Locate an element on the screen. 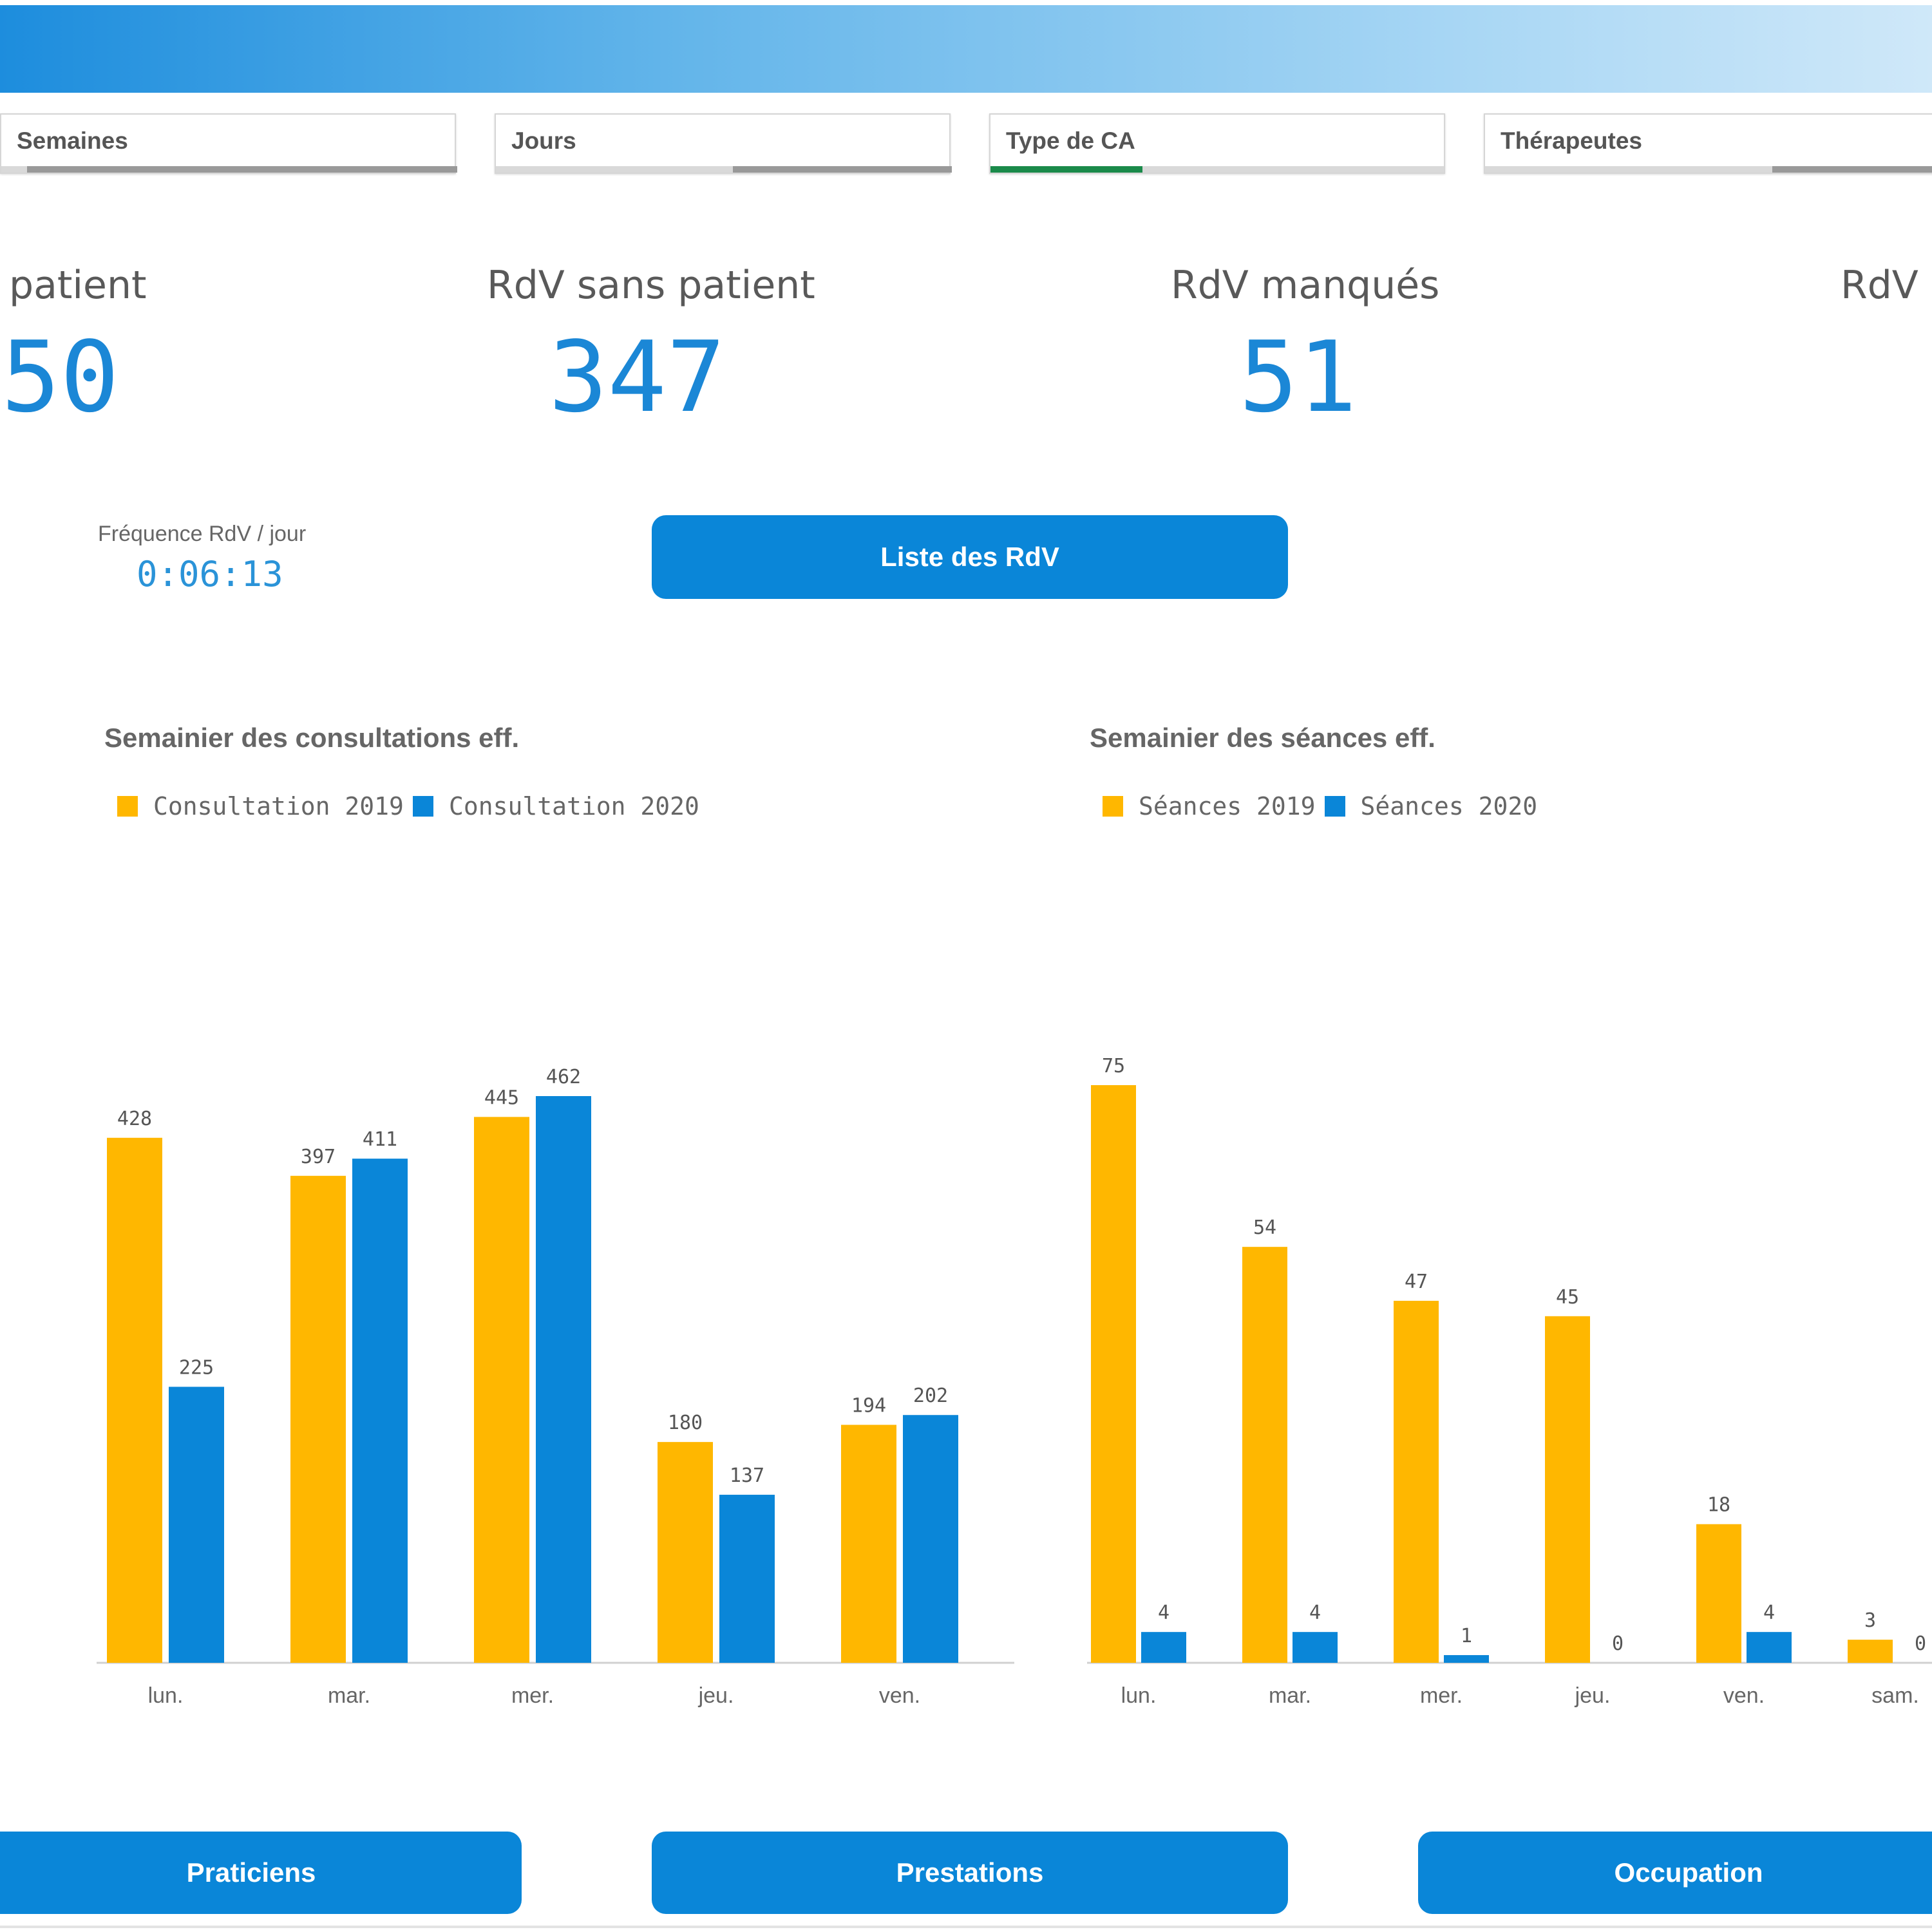 The image size is (1932, 1932). data-label: 54 is located at coordinates (1264, 1228).